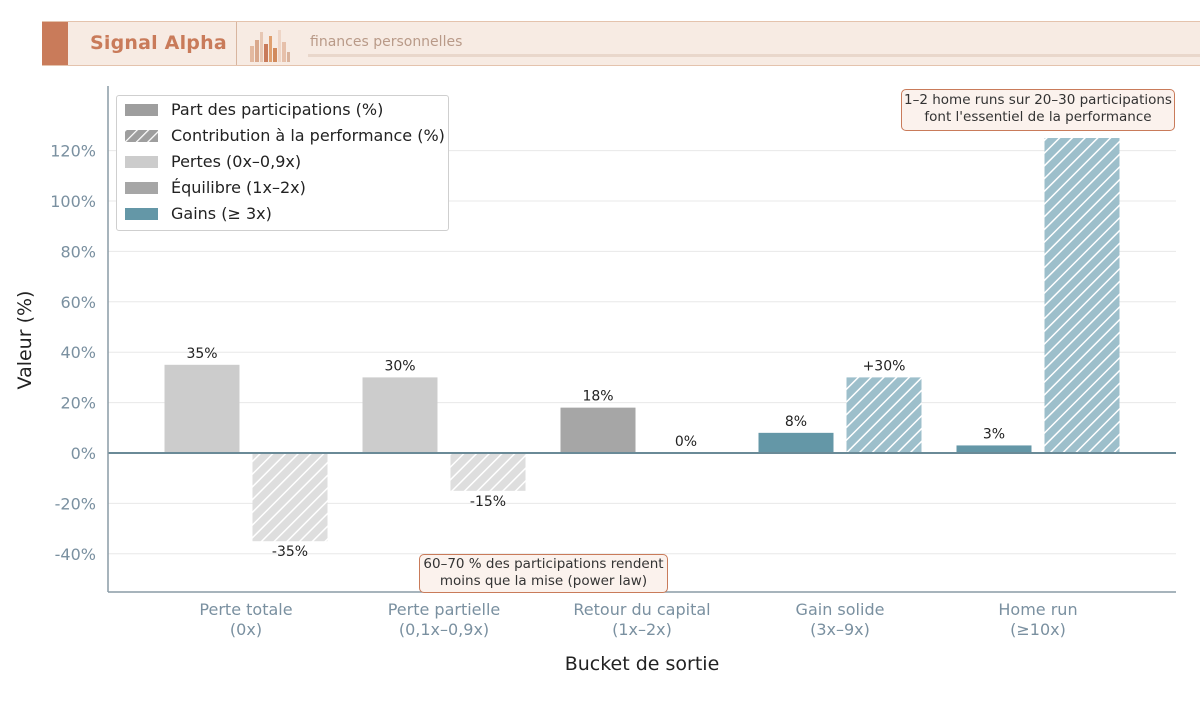 Image resolution: width=1200 pixels, height=721 pixels. What do you see at coordinates (641, 609) in the screenshot?
I see `x-tick-label: Retour du capital` at bounding box center [641, 609].